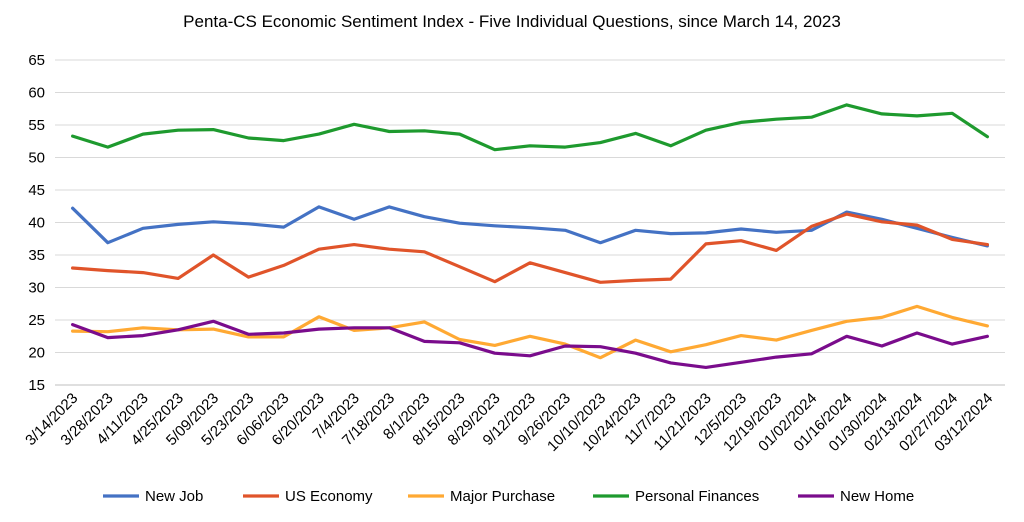  Describe the element at coordinates (174, 496) in the screenshot. I see `legend-label-new-job: New Job` at that location.